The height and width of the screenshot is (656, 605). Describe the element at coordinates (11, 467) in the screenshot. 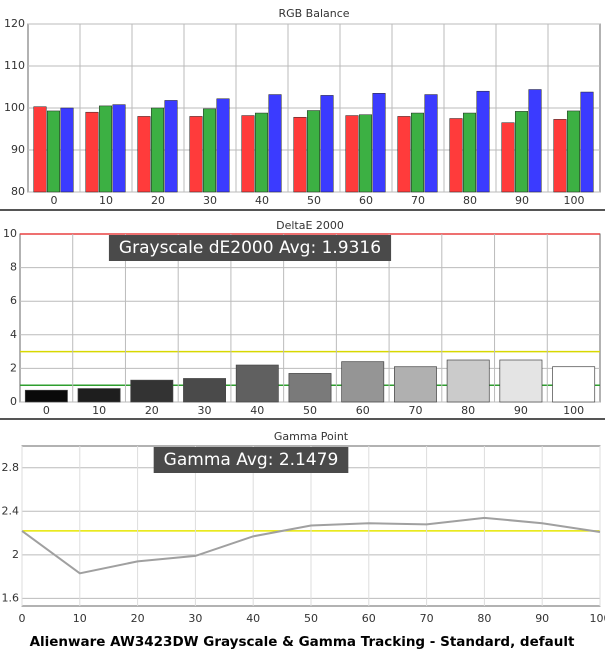

I see `y-tick-label: 2.8` at that location.